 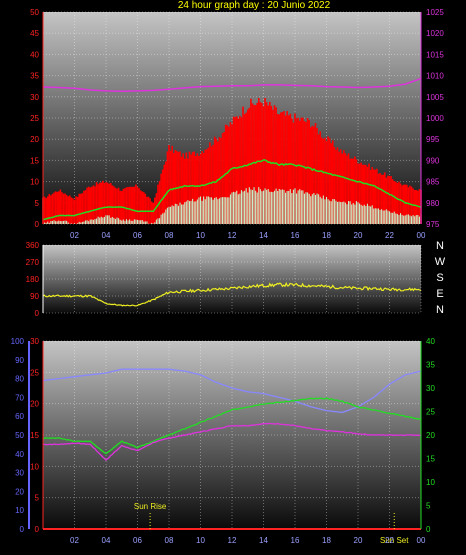 What do you see at coordinates (37, 224) in the screenshot?
I see `tick-label-wind: 0` at bounding box center [37, 224].